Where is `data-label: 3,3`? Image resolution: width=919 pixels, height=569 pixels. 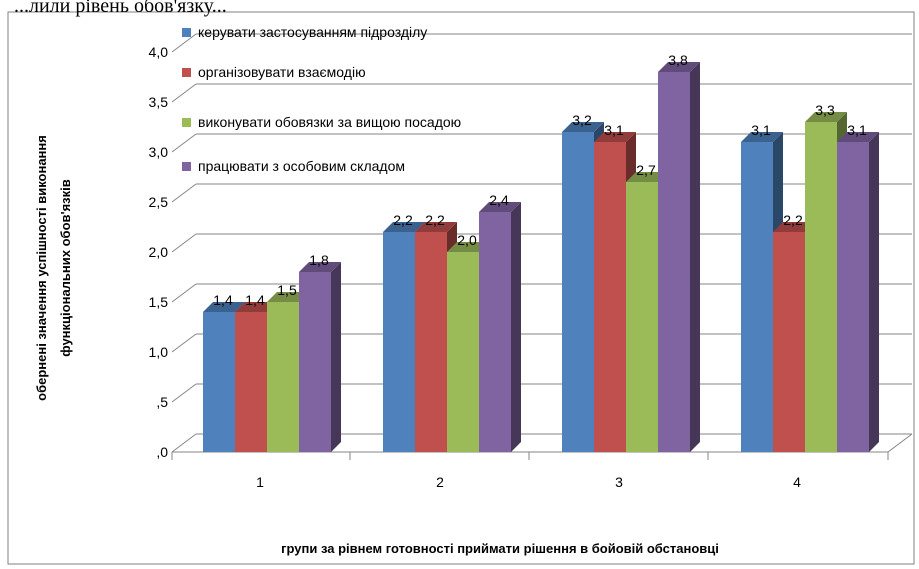
data-label: 3,3 is located at coordinates (825, 110).